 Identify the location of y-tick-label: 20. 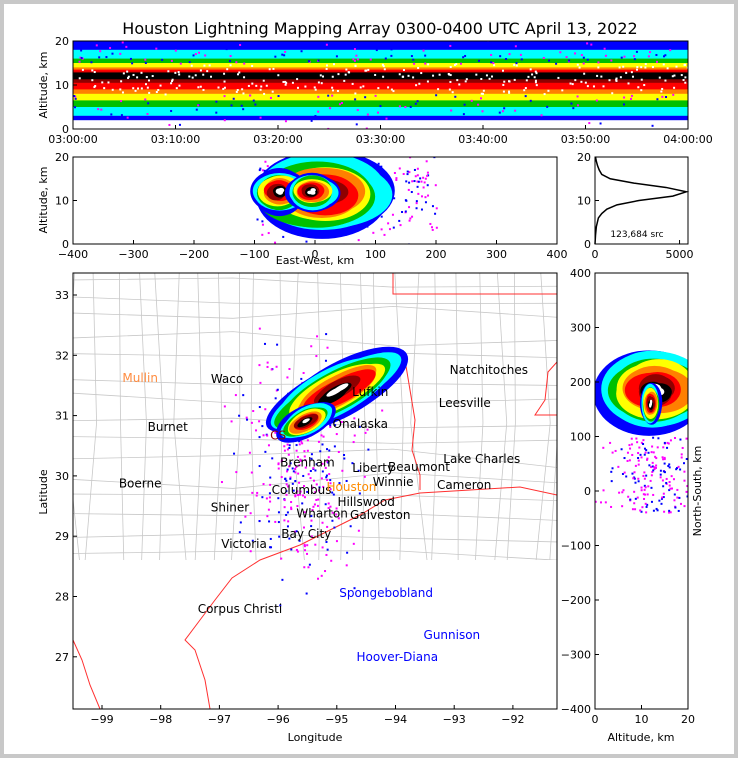
(62, 157).